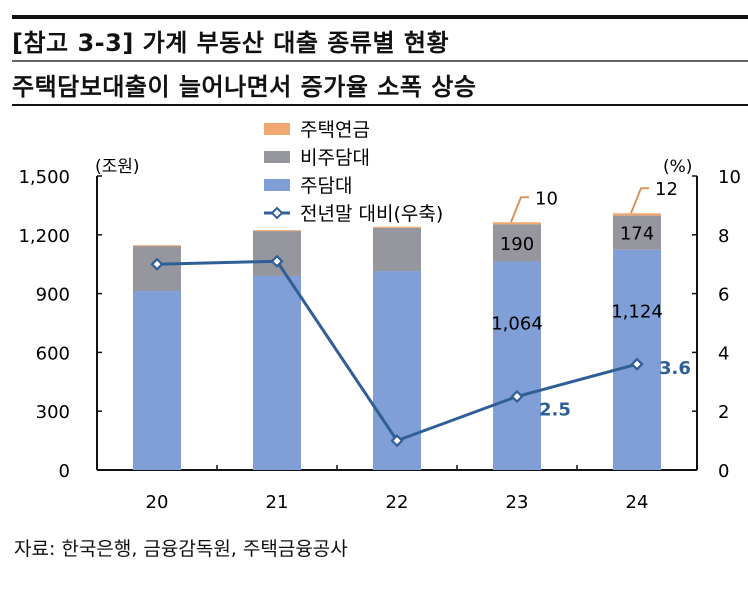 Image resolution: width=748 pixels, height=590 pixels. I want to click on bar-value-label: 190, so click(517, 244).